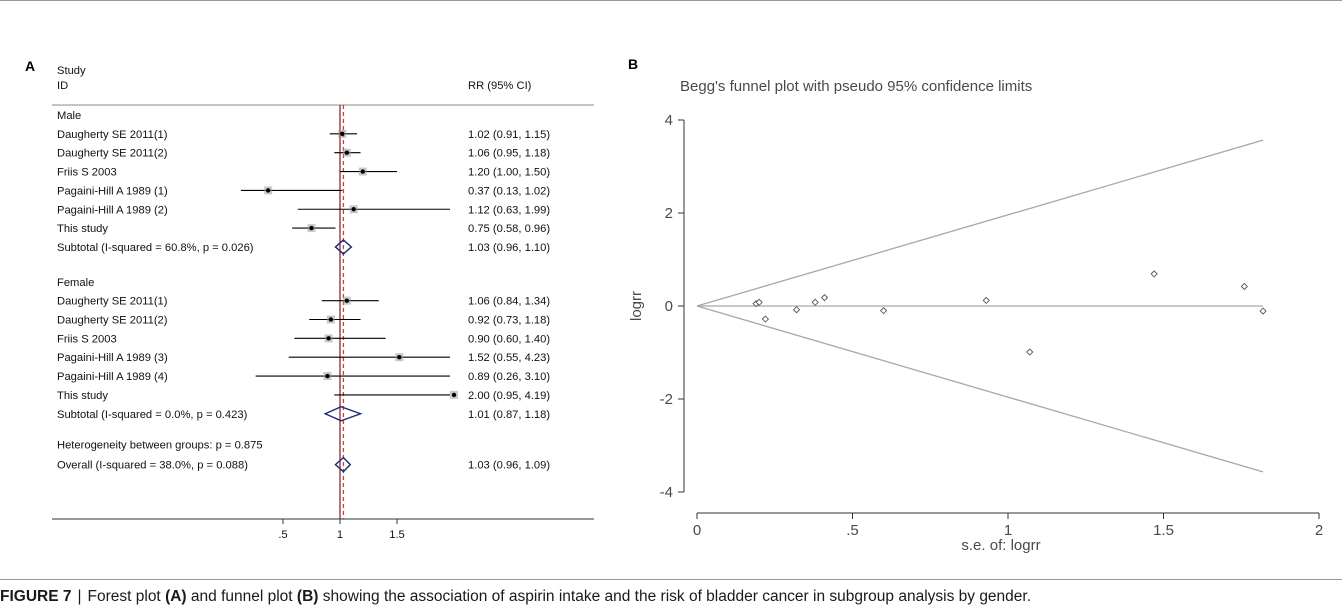 This screenshot has height=614, width=1342. I want to click on forest-study-0-1-point, so click(347, 152).